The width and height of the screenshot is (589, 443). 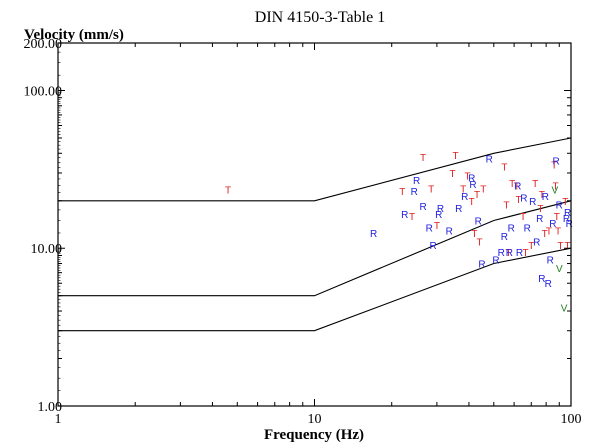 I want to click on y-tick-label: 100.00, so click(x=43, y=91).